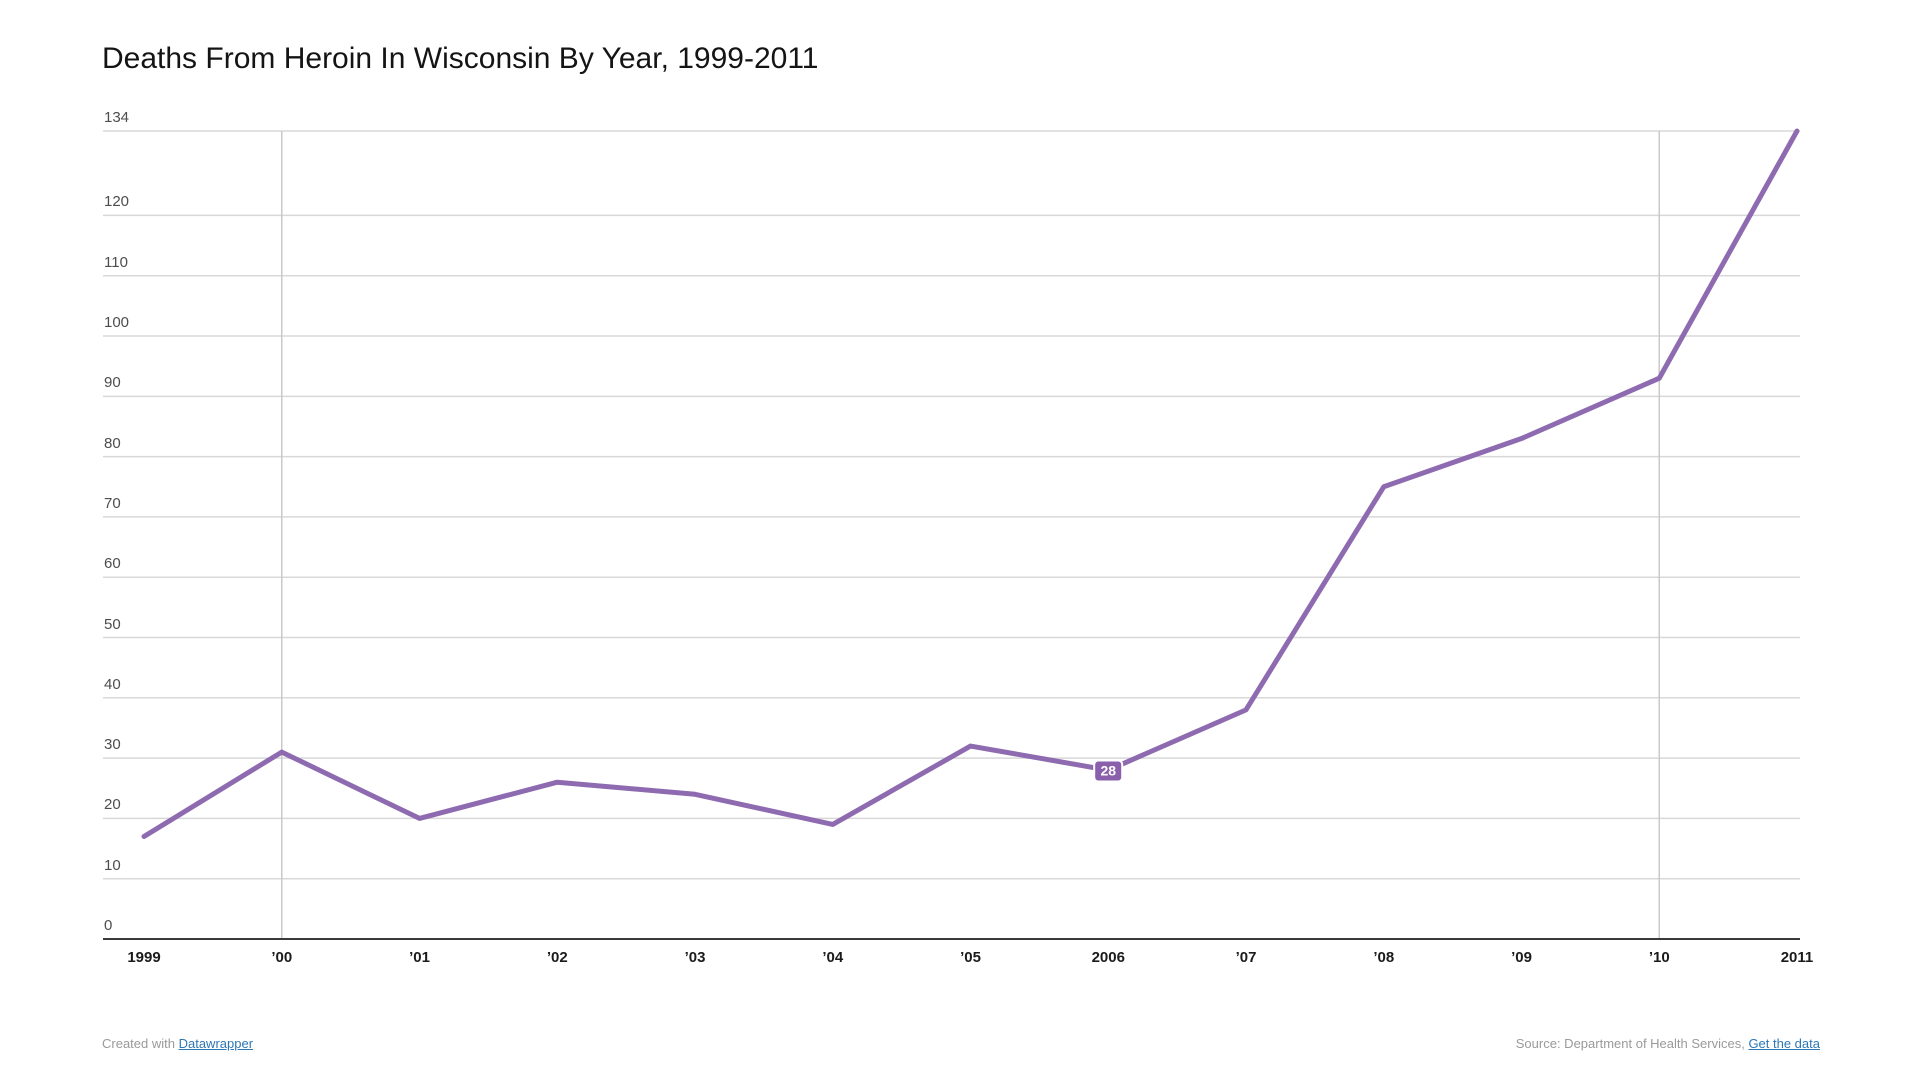  I want to click on attribution-footer: Created with Datawrapper, so click(177, 1043).